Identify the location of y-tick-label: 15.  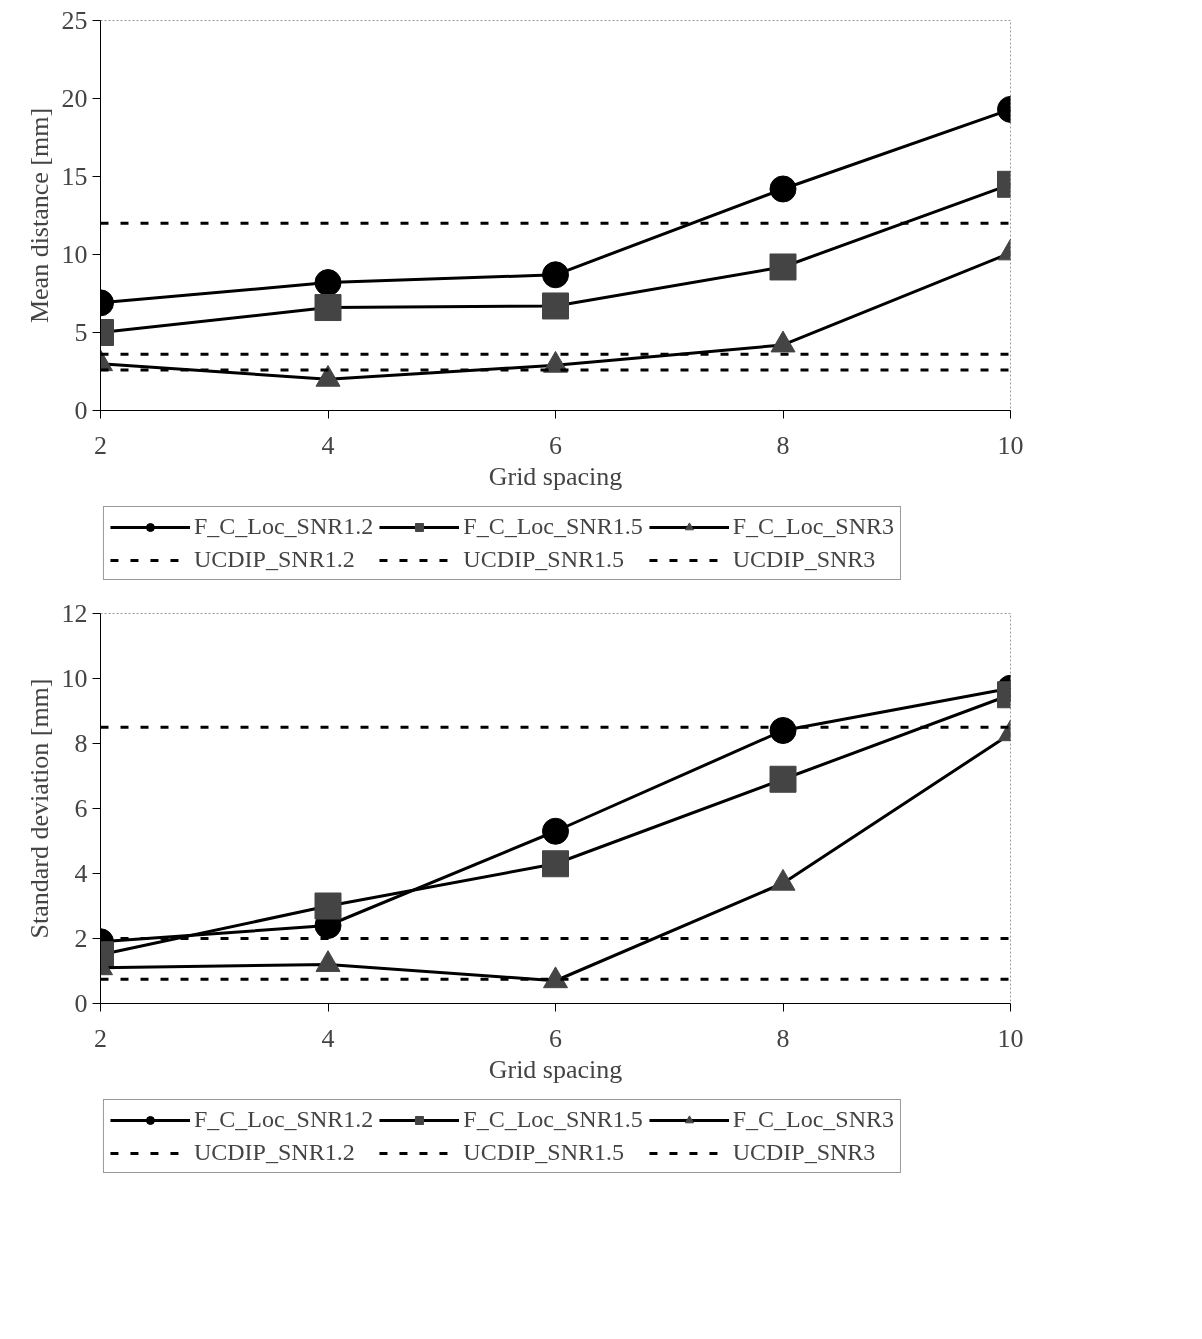
(74, 176).